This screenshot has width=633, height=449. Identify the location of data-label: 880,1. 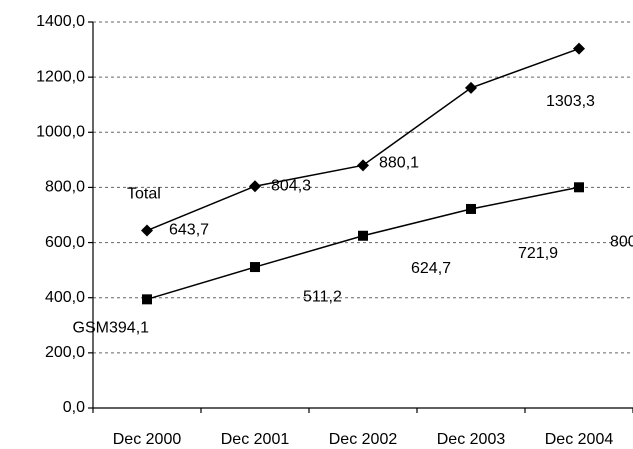
(399, 163).